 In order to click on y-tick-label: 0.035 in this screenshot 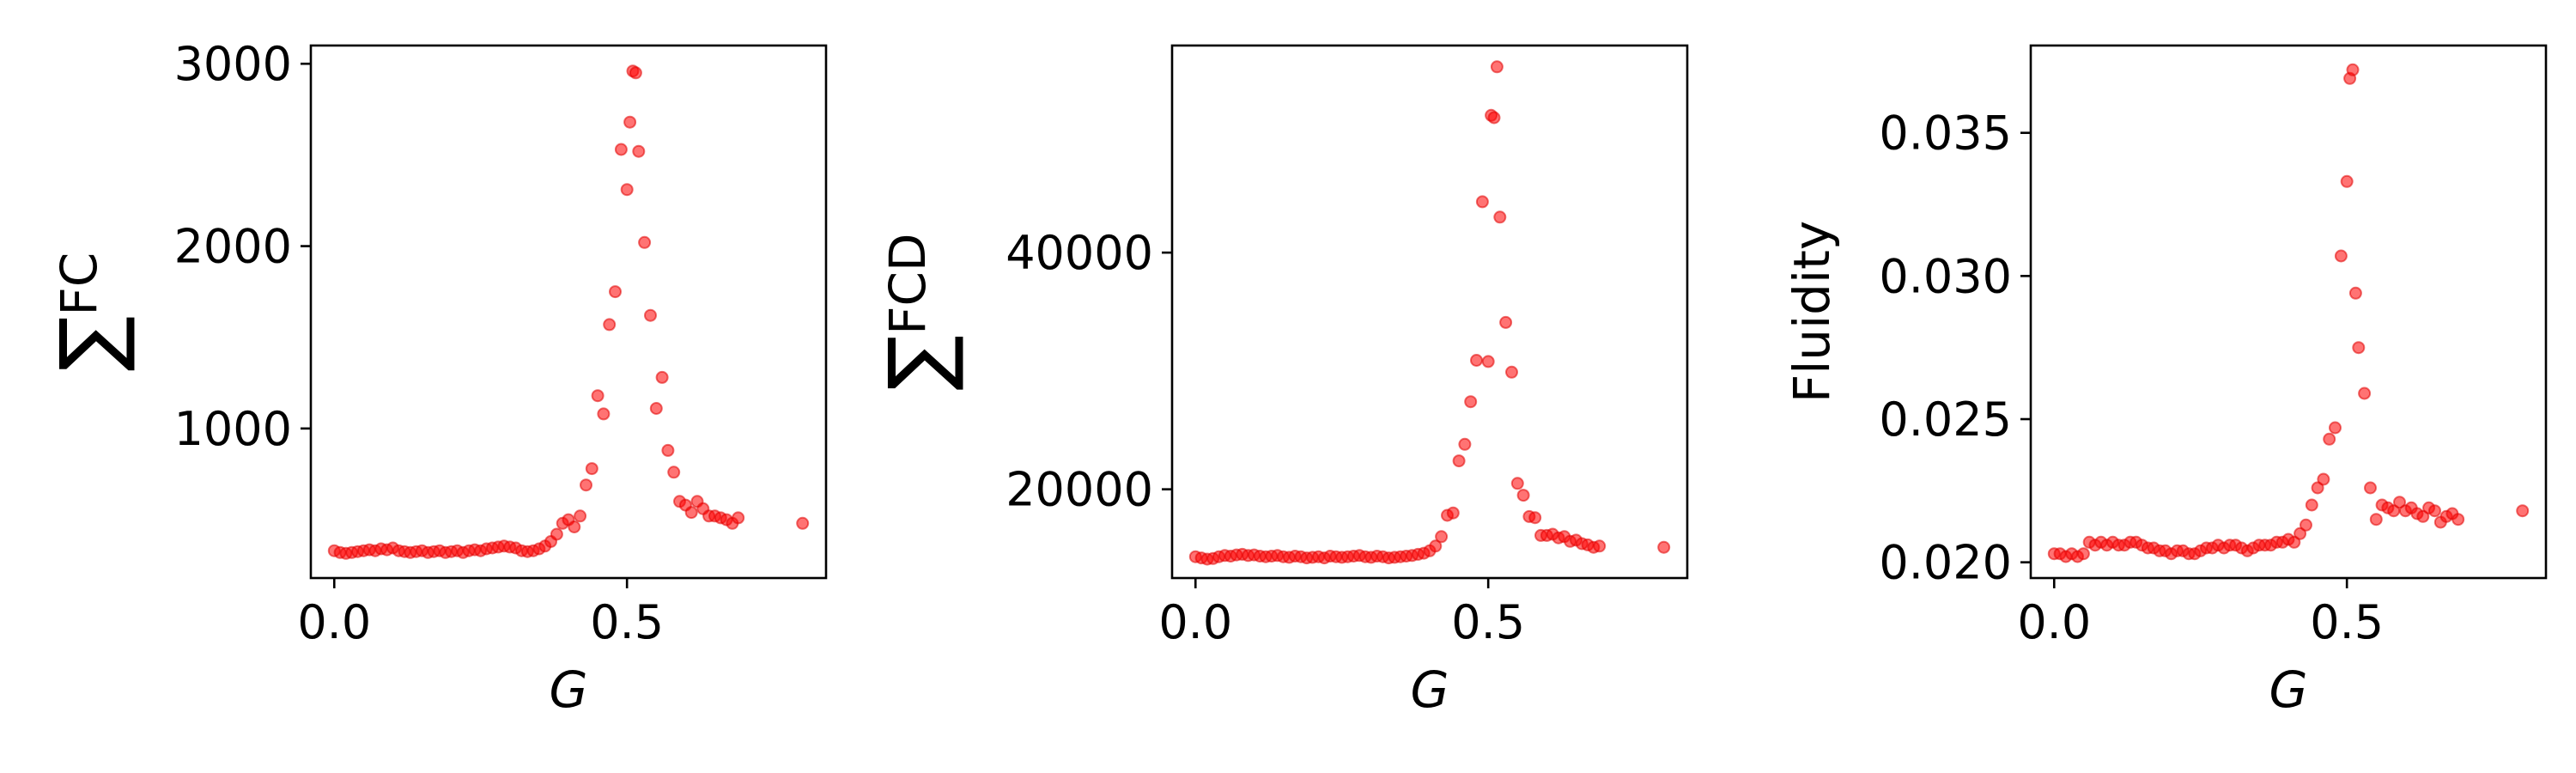, I will do `click(1945, 134)`.